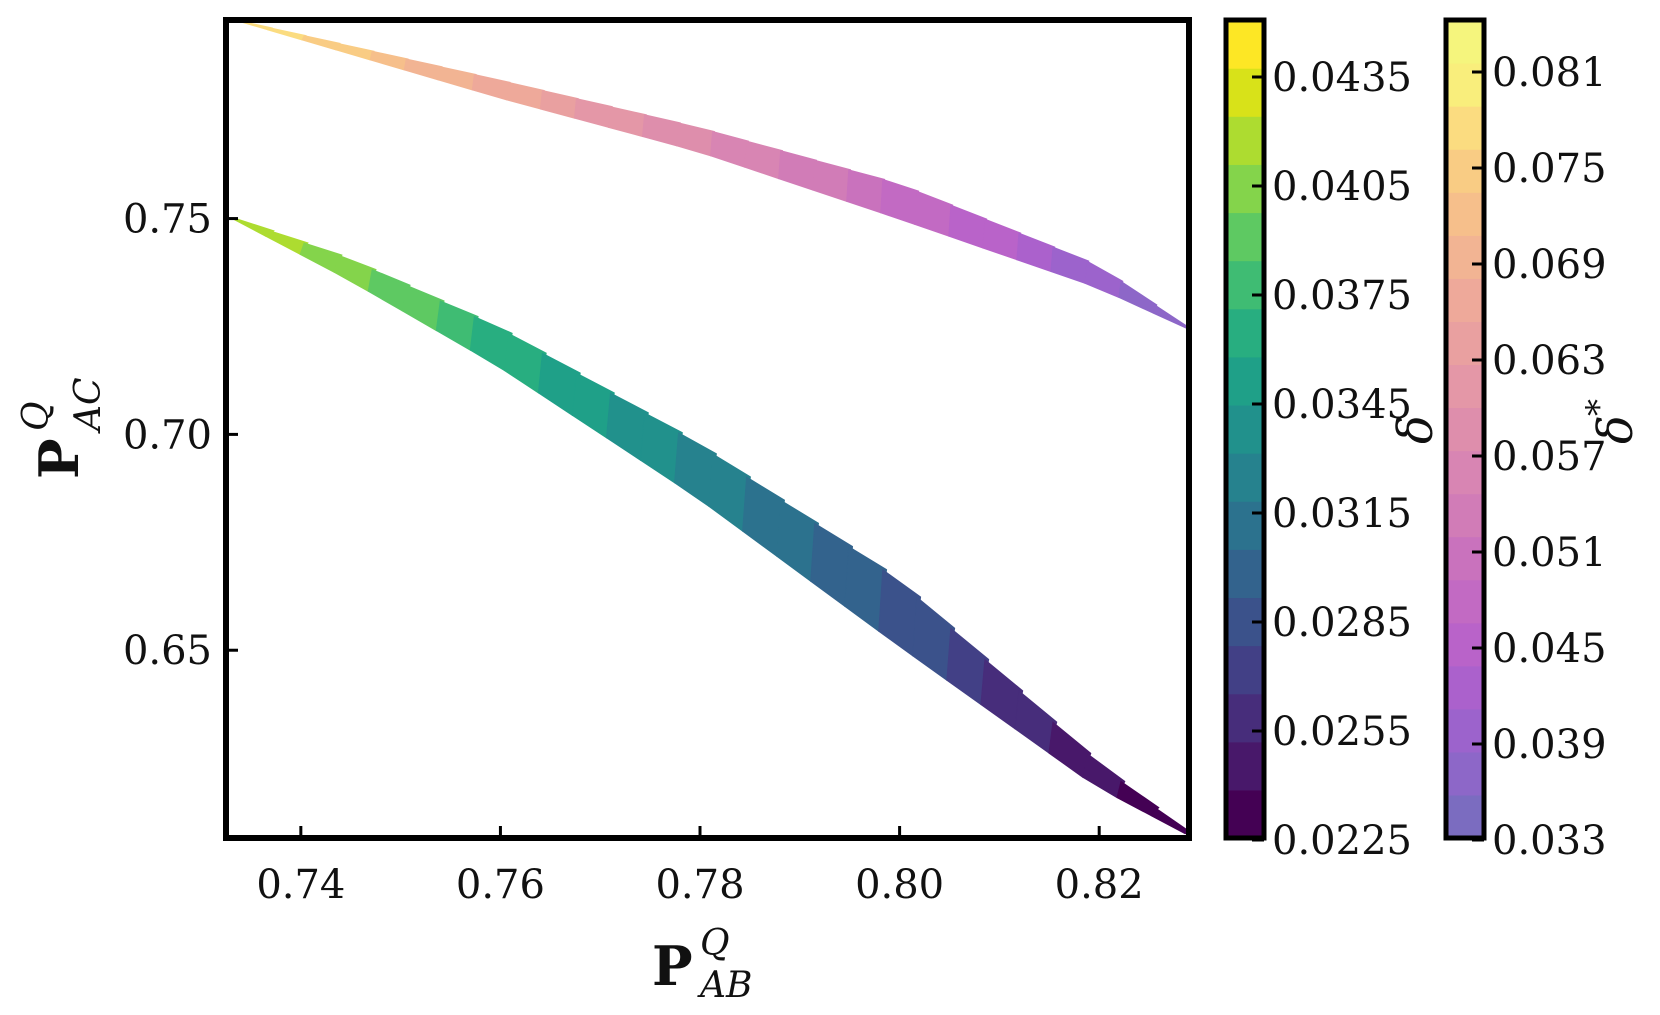 Image resolution: width=1660 pixels, height=1015 pixels. Describe the element at coordinates (724, 985) in the screenshot. I see `x-axis-title-sub: AB` at that location.